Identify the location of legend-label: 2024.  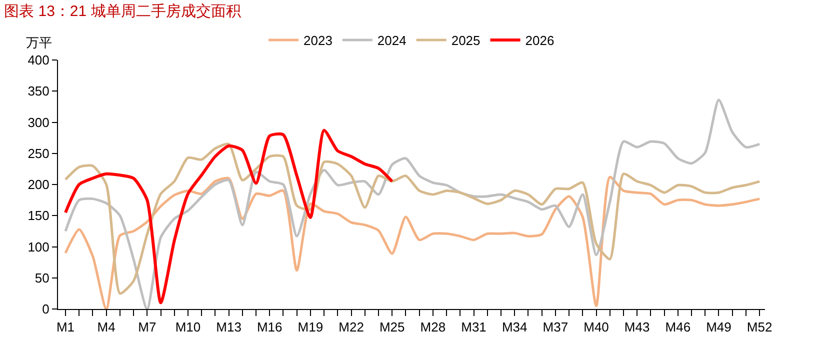
(391, 40).